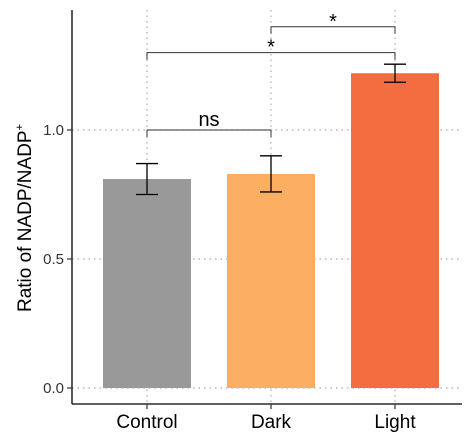 This screenshot has height=433, width=466. Describe the element at coordinates (395, 422) in the screenshot. I see `x-tick-label-light: Light` at that location.